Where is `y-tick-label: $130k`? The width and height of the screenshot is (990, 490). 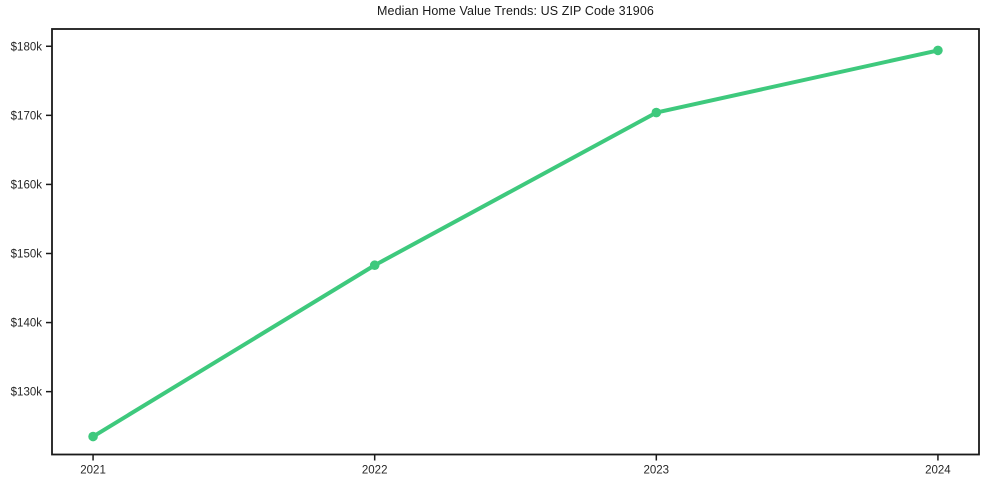
y-tick-label: $130k is located at coordinates (27, 393).